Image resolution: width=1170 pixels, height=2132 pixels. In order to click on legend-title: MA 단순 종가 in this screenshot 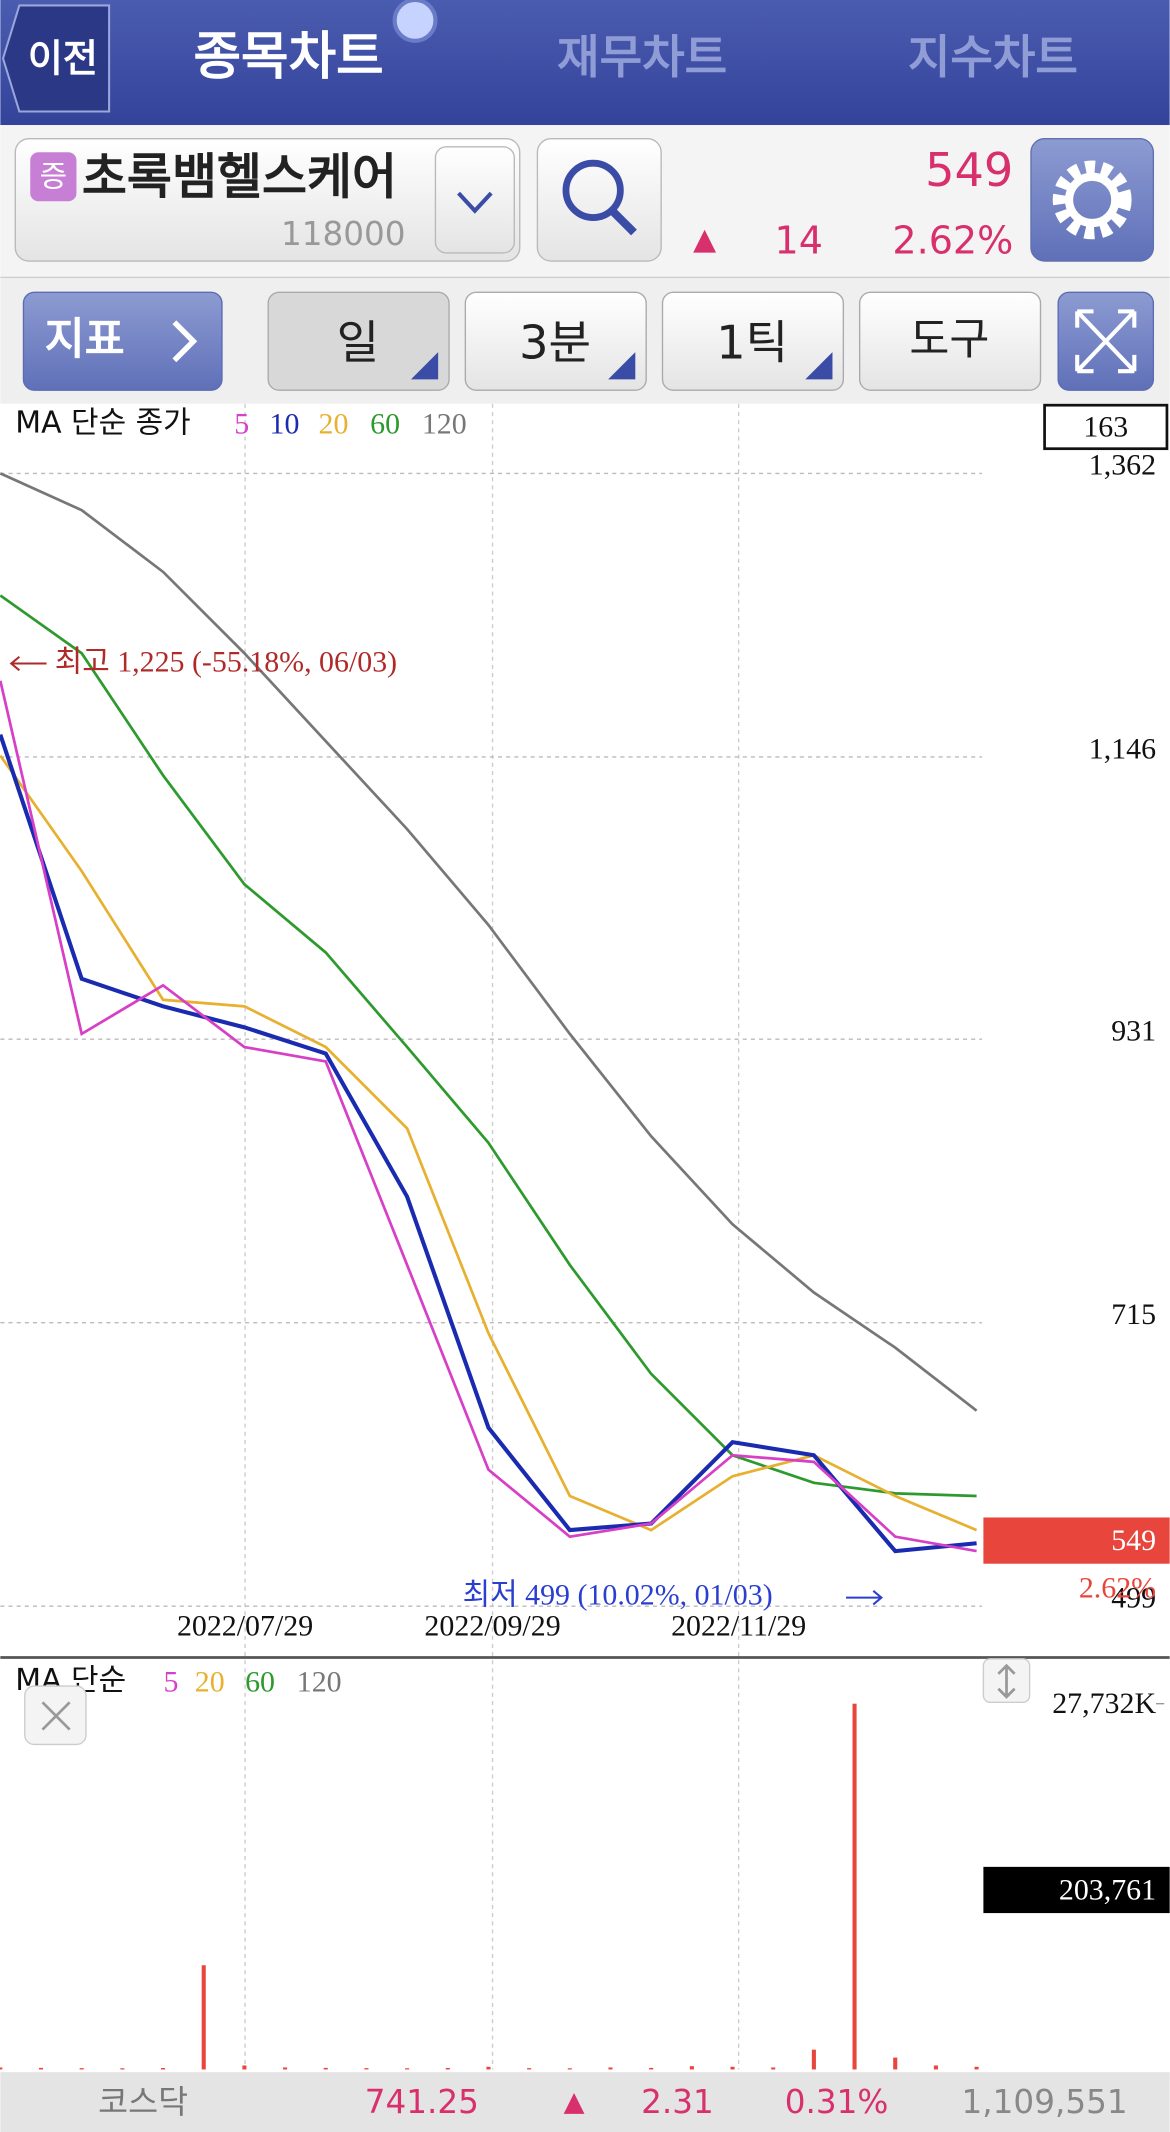, I will do `click(102, 422)`.